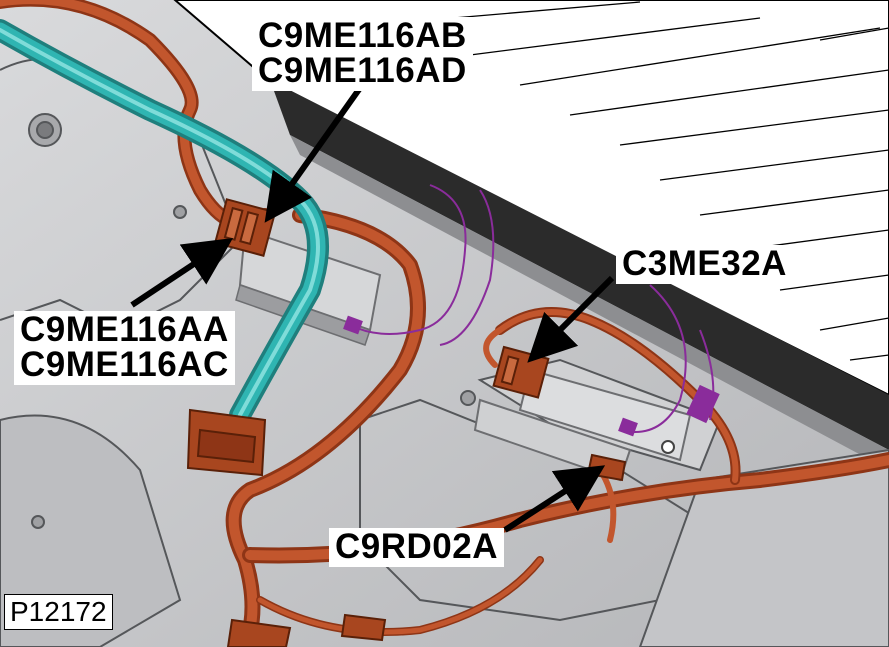 This screenshot has width=889, height=647. What do you see at coordinates (124, 329) in the screenshot?
I see `callout-line: C9ME116AA` at bounding box center [124, 329].